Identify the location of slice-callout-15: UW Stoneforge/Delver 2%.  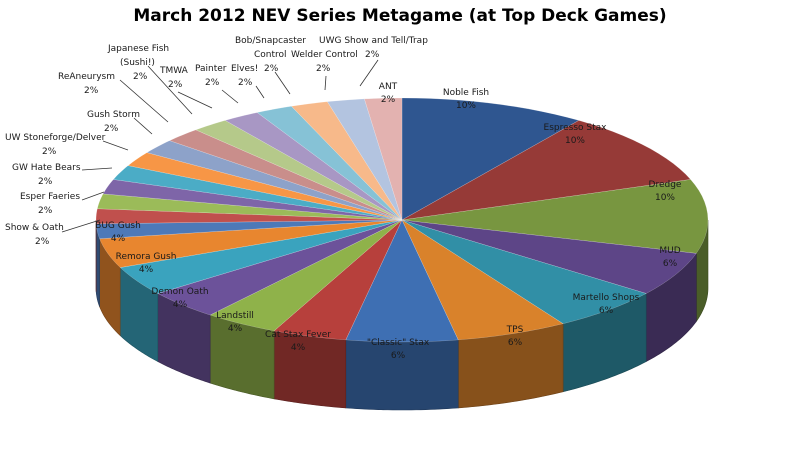
(55, 145).